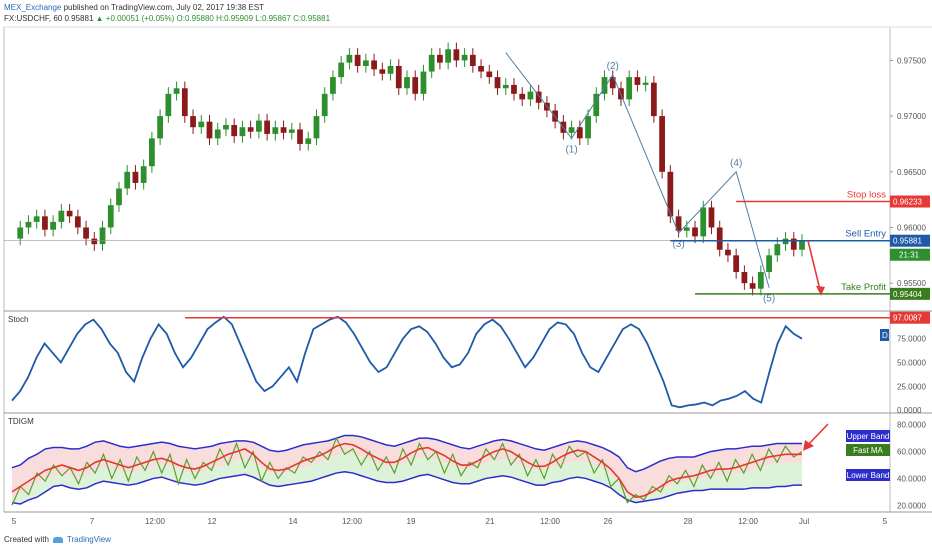  I want to click on low-value: L:0.95867, so click(273, 18).